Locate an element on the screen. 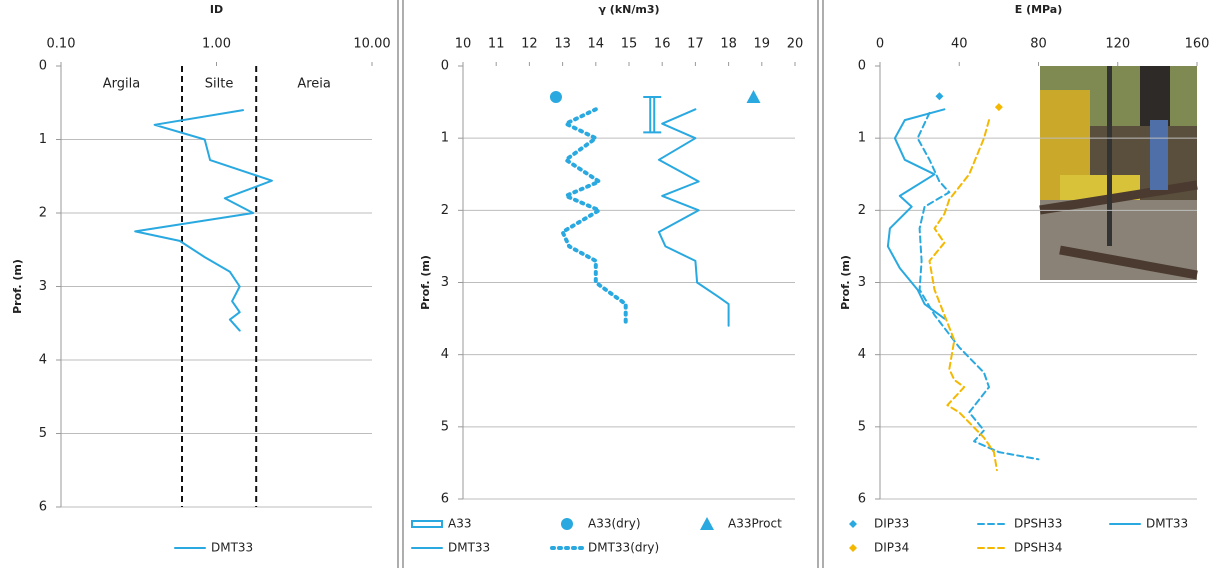 This screenshot has height=568, width=1215. x-tick-label: 20 is located at coordinates (795, 44).